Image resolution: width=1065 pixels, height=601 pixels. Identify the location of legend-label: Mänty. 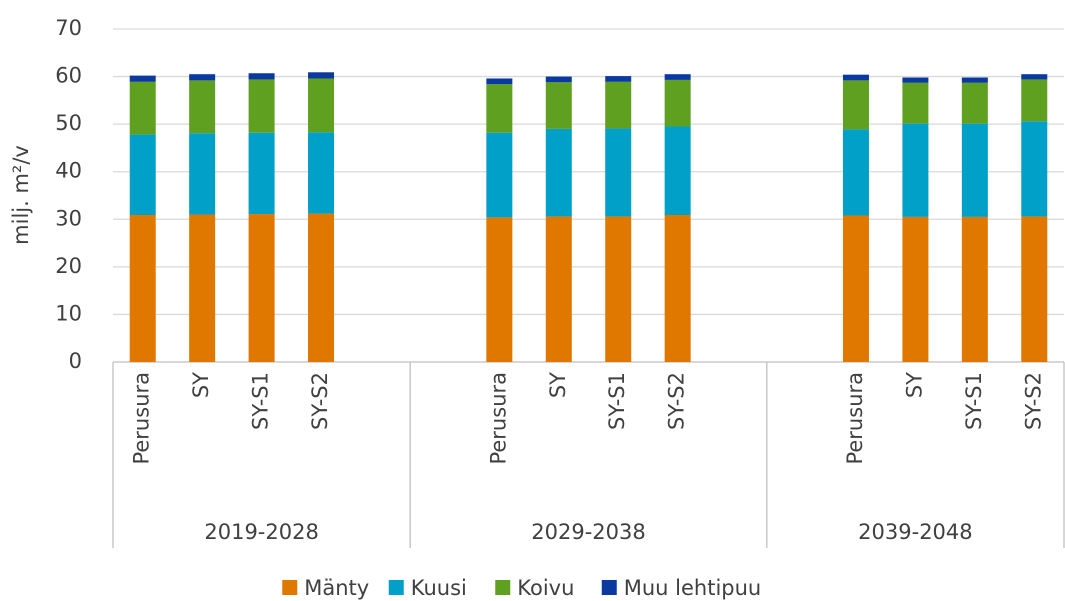
(336, 588).